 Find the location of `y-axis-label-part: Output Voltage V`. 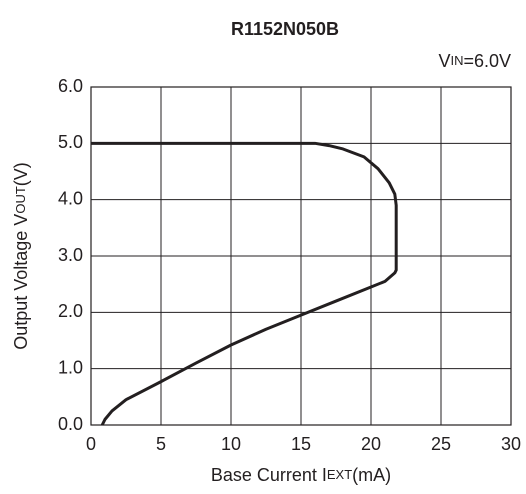

y-axis-label-part: Output Voltage V is located at coordinates (21, 282).